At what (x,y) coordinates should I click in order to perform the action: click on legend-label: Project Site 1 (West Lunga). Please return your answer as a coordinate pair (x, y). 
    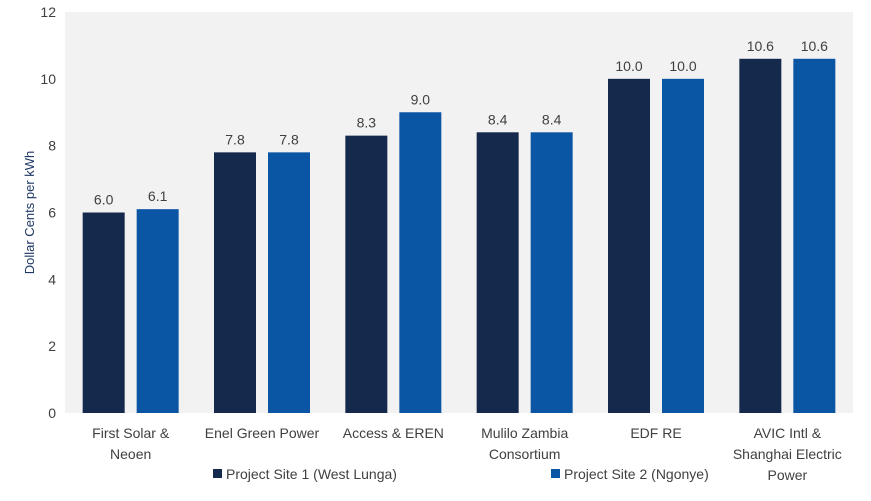
    Looking at the image, I should click on (311, 474).